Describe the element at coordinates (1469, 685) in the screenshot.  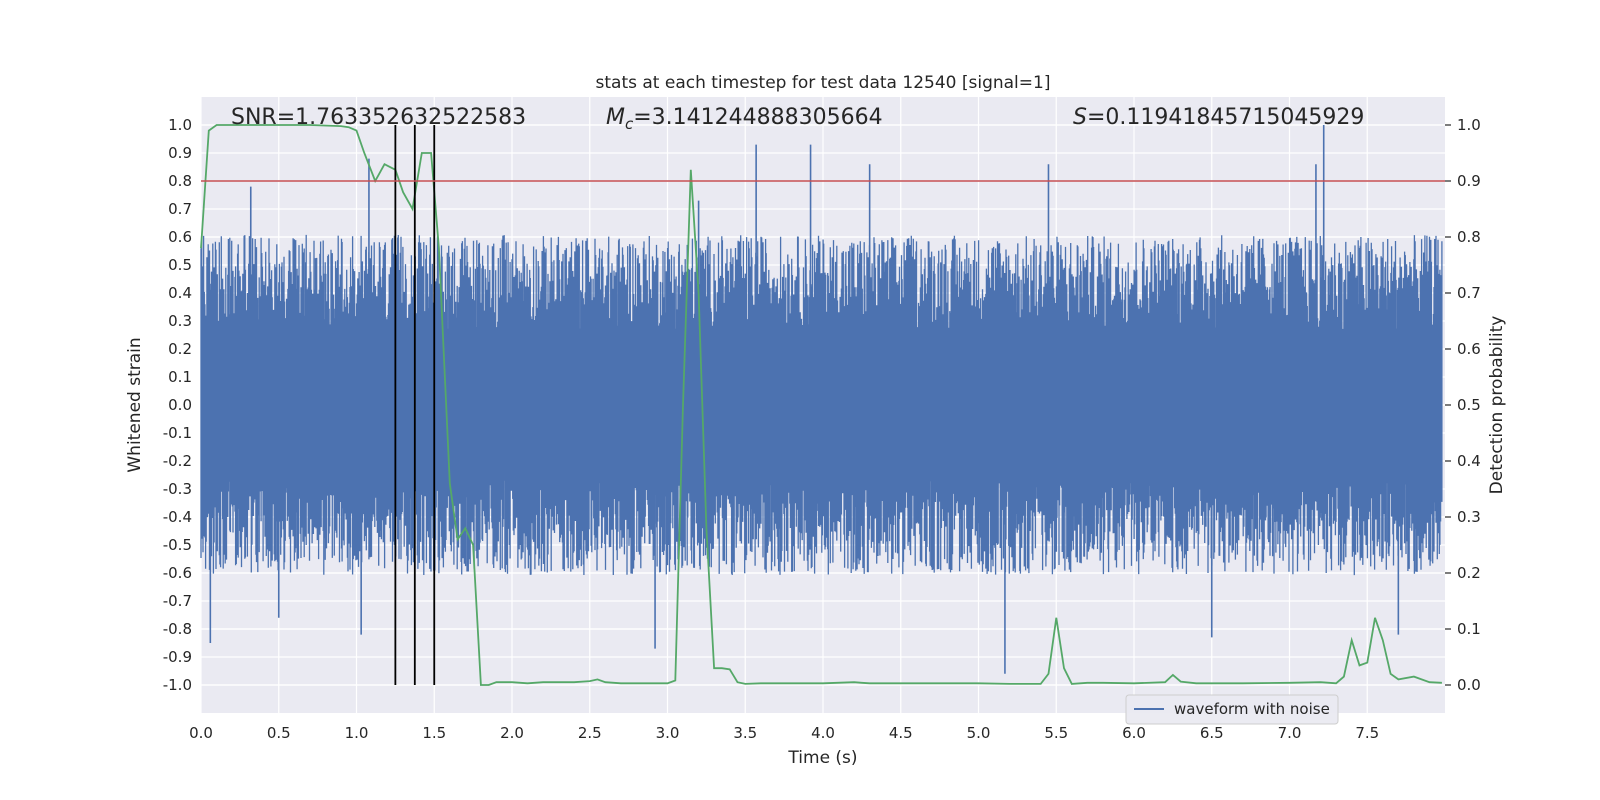
I see `y-right-tick-label: 0.0` at that location.